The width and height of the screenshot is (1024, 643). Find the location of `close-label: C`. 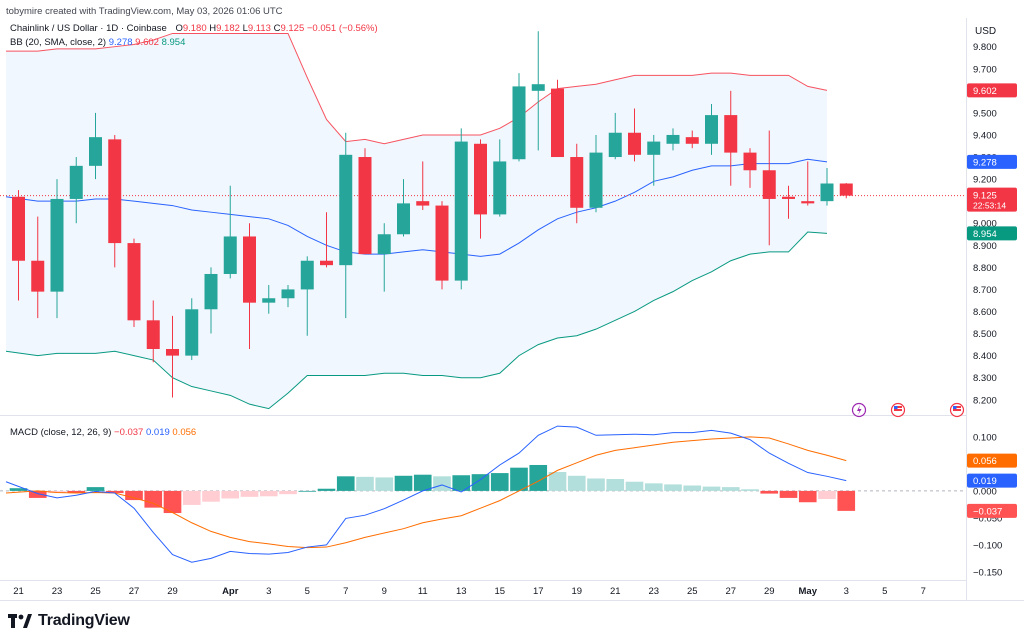

close-label: C is located at coordinates (277, 28).